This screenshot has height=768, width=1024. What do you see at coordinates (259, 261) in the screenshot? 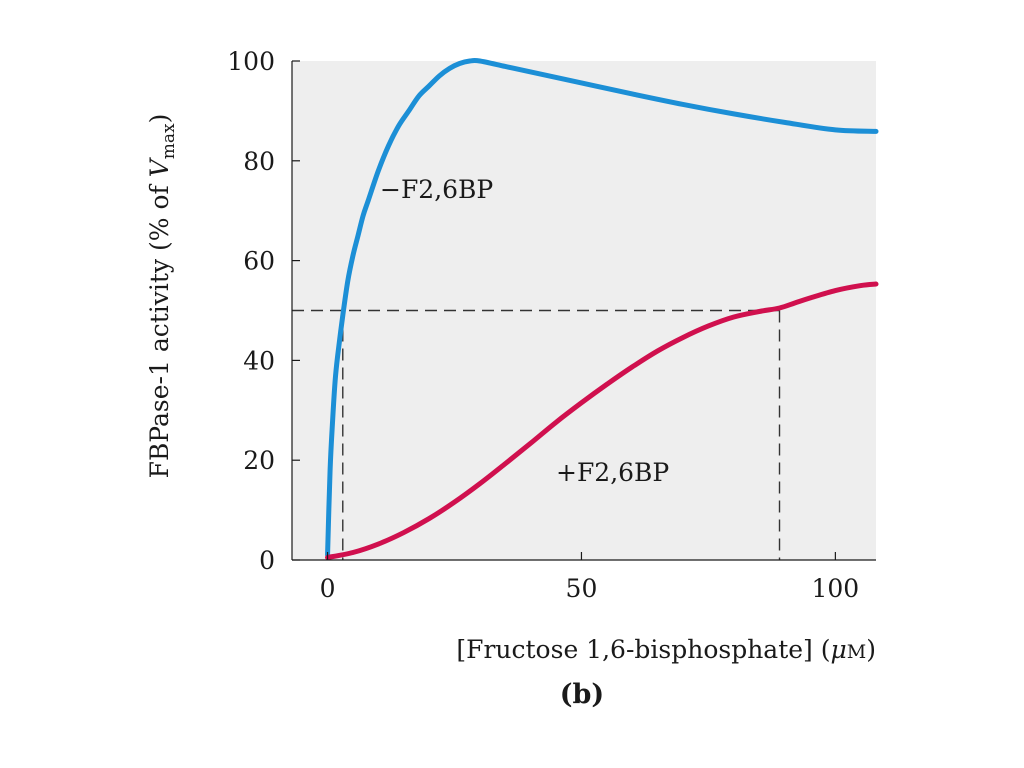
I see `y-tick-label: 60` at bounding box center [259, 261].